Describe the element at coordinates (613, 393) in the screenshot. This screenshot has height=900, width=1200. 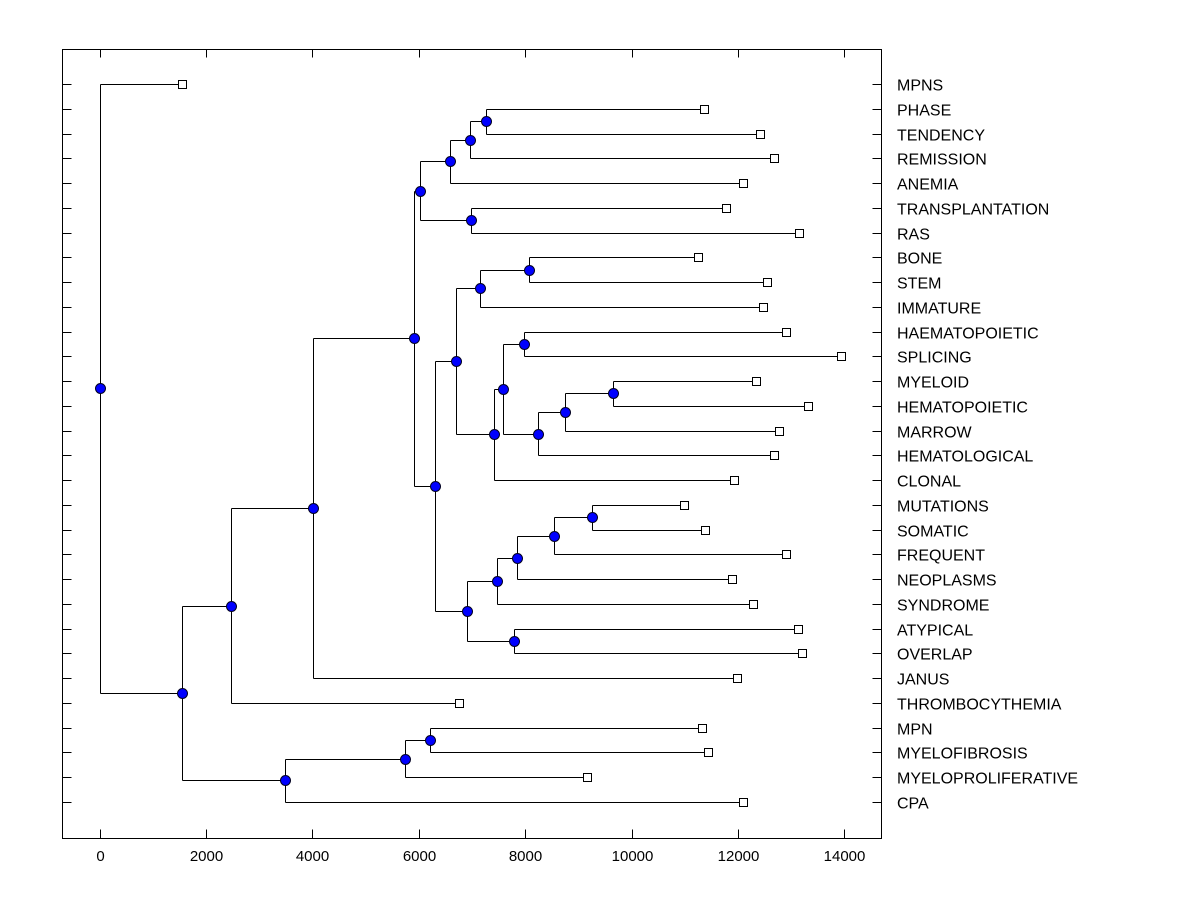
I see `cluster-node-u` at that location.